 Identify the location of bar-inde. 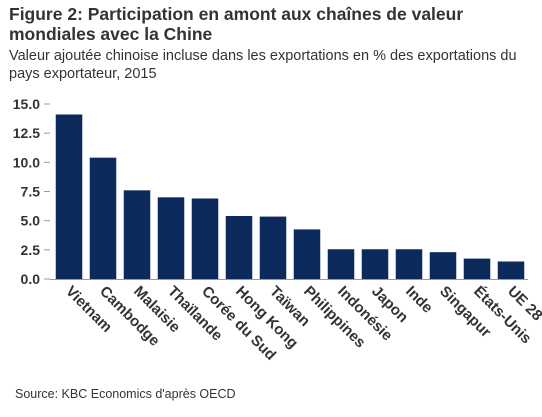
(409, 264).